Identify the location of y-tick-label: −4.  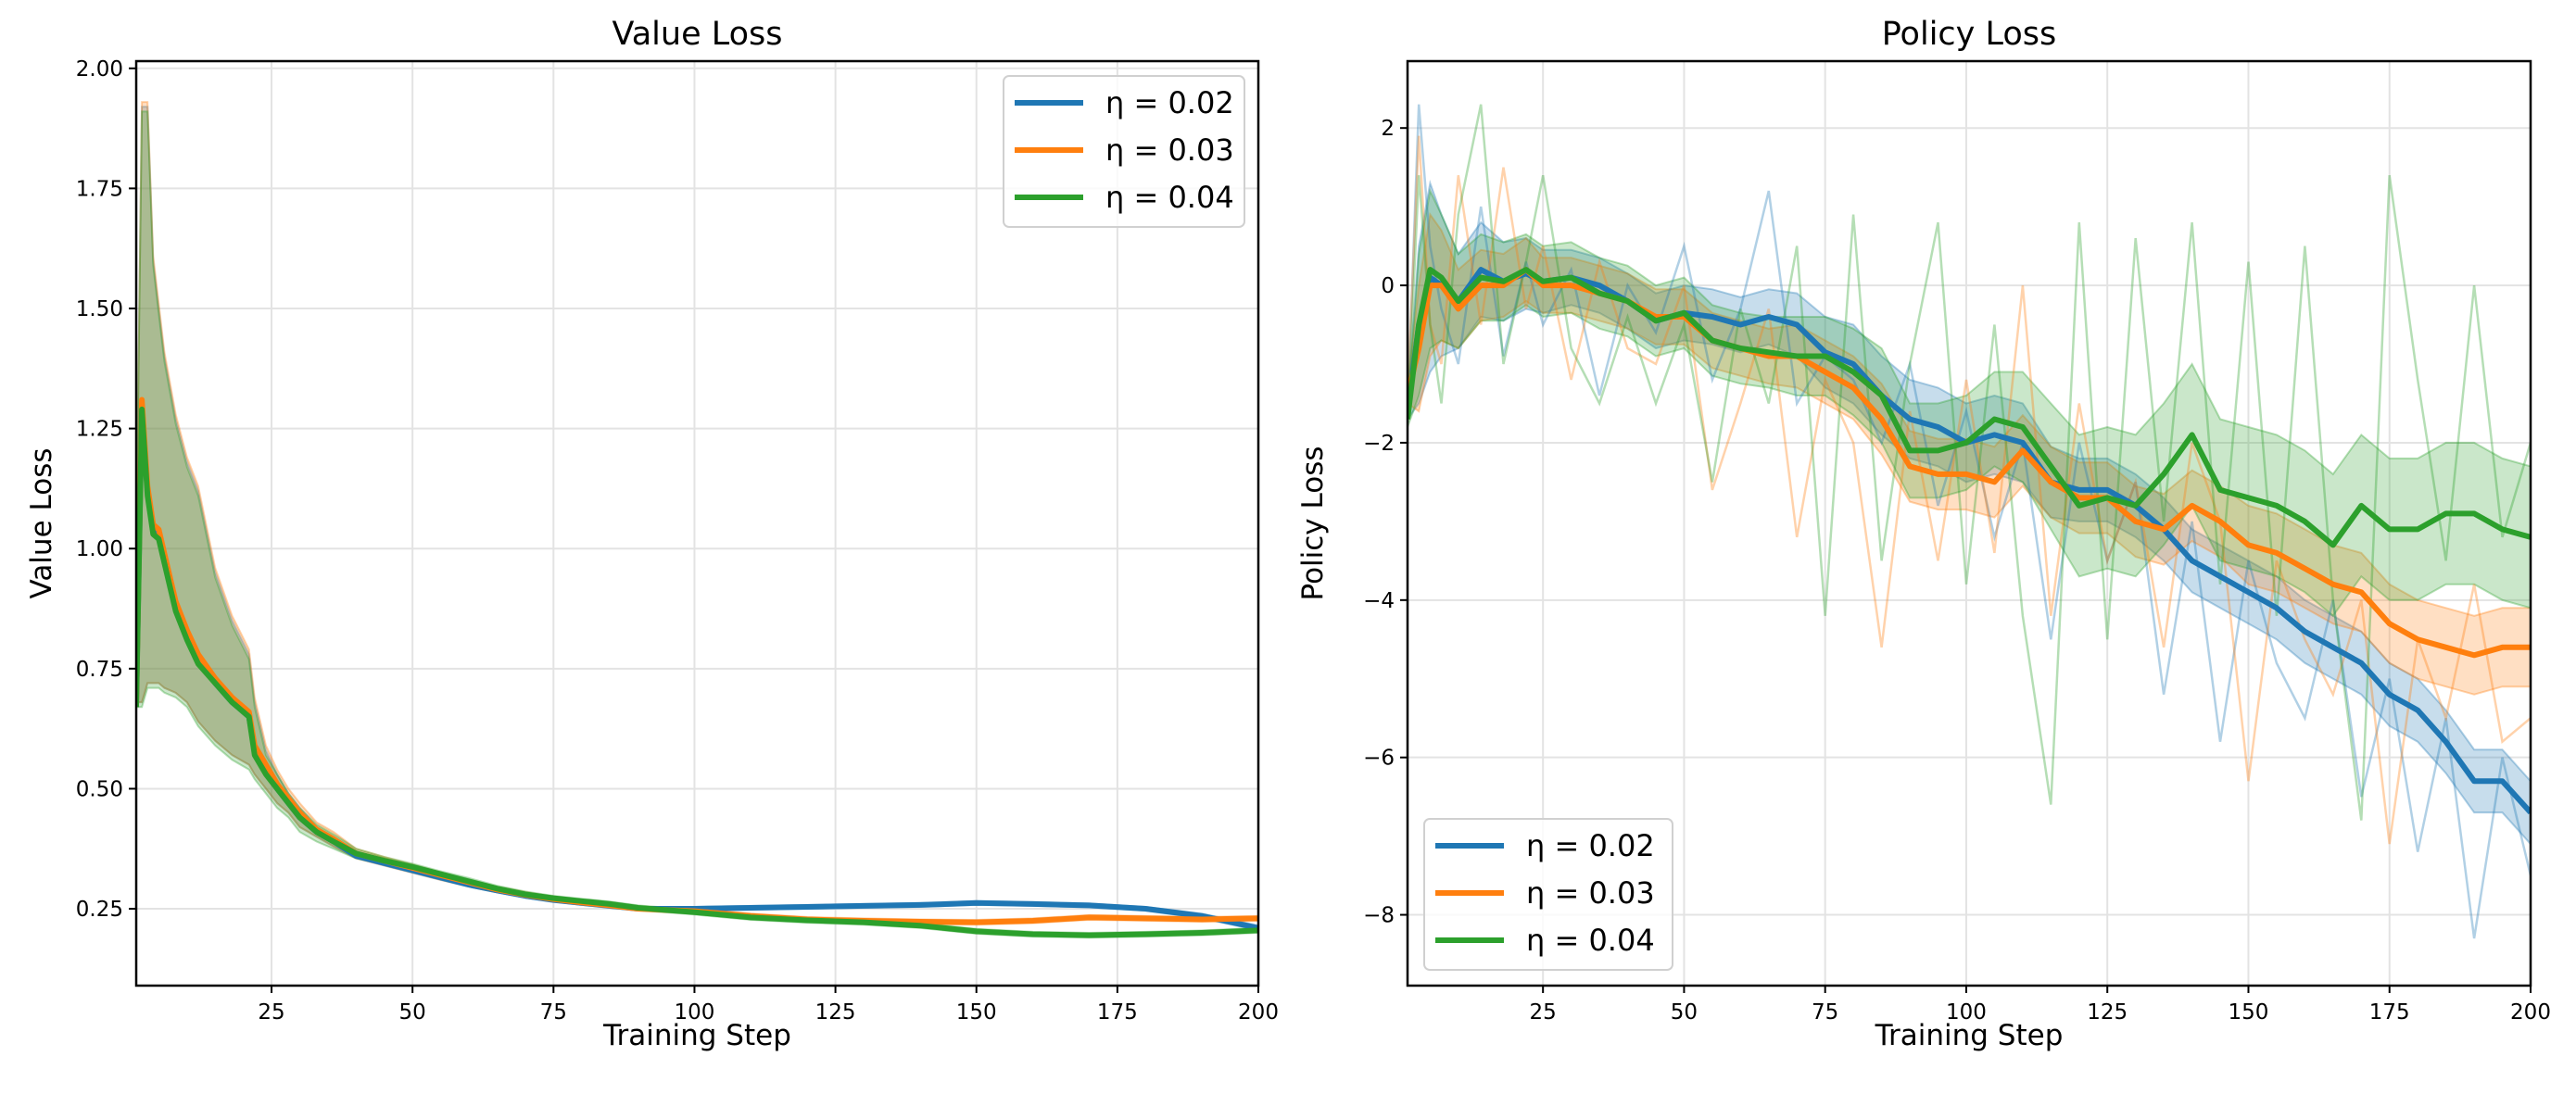
(1379, 601).